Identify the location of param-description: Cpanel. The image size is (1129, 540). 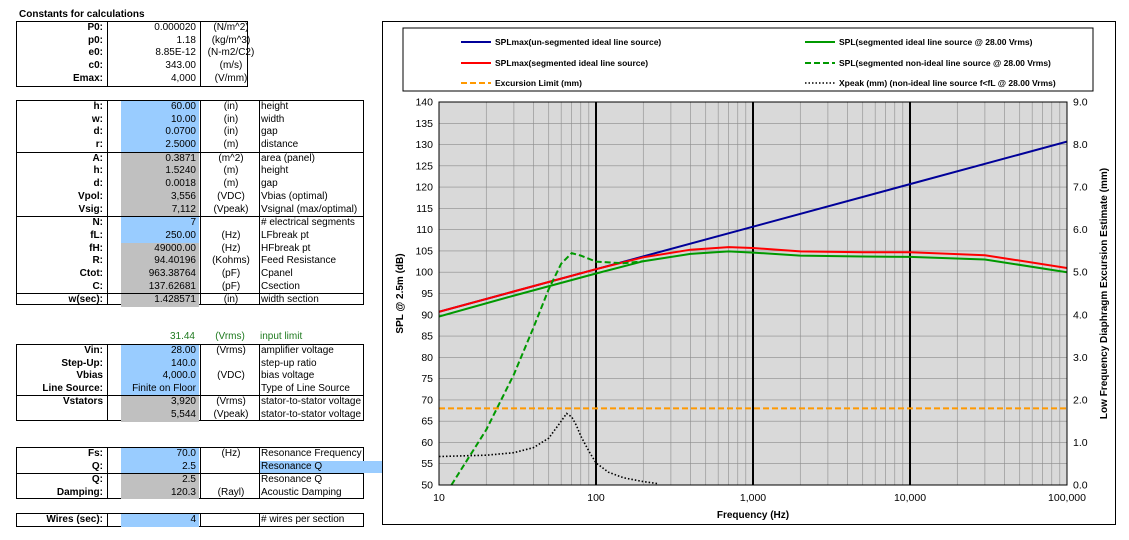
(277, 273).